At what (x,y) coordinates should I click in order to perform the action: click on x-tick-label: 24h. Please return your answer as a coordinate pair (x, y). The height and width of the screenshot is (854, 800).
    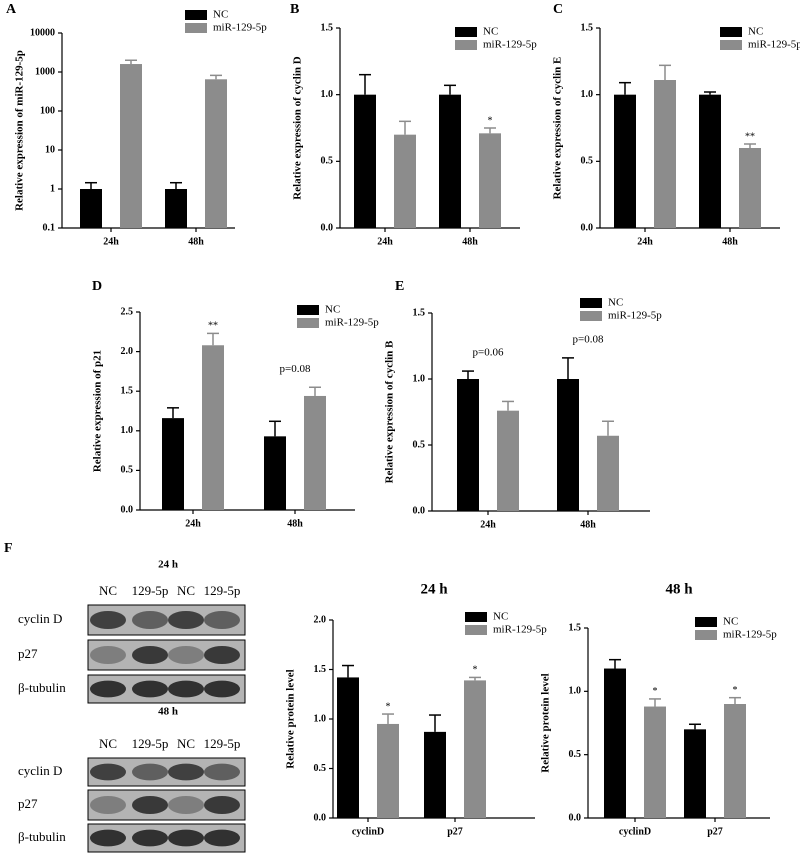
    Looking at the image, I should click on (385, 241).